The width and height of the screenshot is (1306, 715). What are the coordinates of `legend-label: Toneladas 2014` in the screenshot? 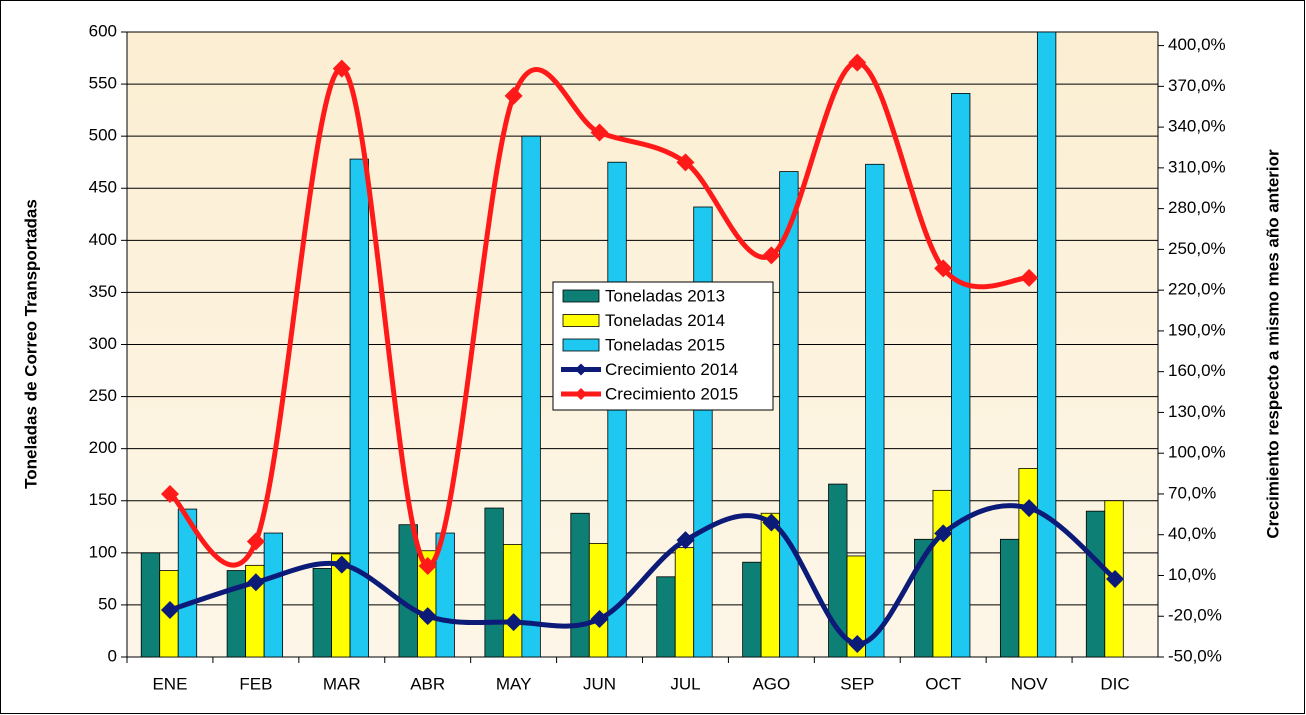 It's located at (665, 320).